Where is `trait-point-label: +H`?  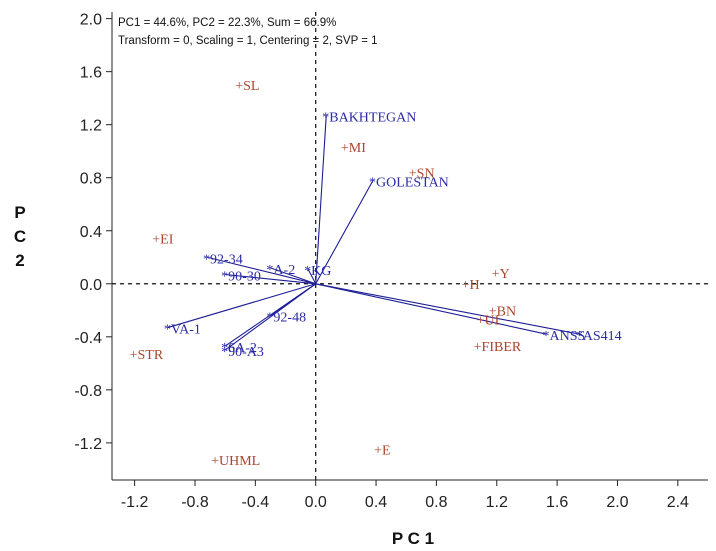
trait-point-label: +H is located at coordinates (471, 285).